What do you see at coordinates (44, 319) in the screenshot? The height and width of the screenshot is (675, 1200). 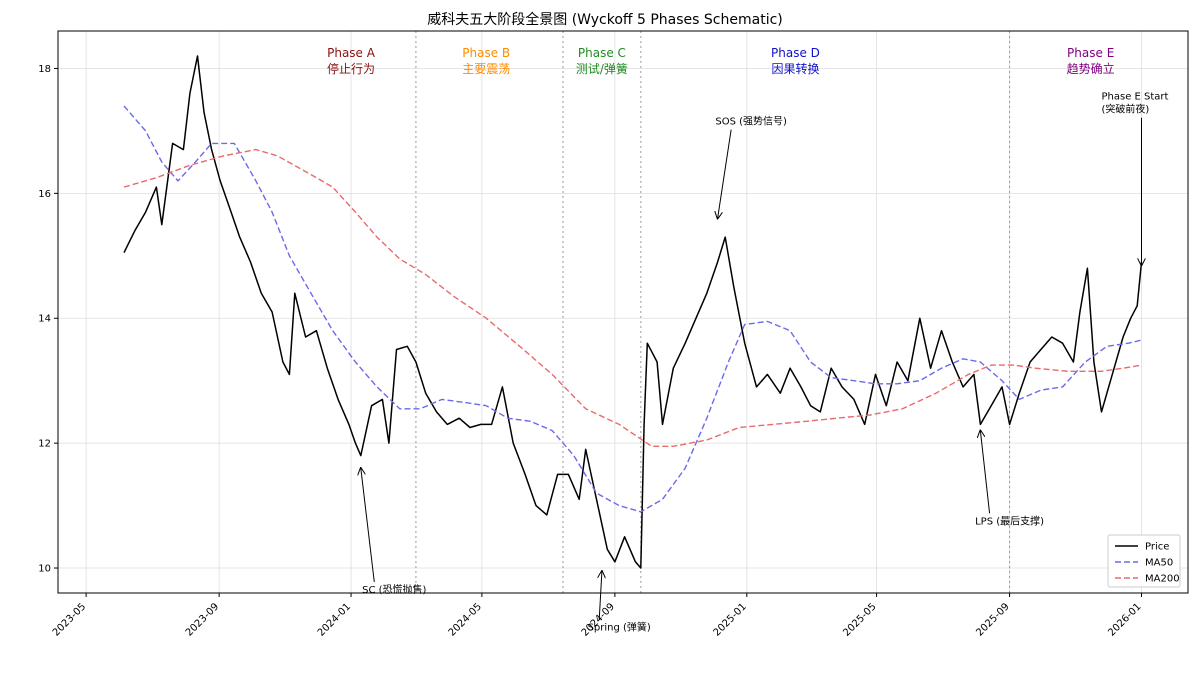 I see `y-tick-label: 14` at bounding box center [44, 319].